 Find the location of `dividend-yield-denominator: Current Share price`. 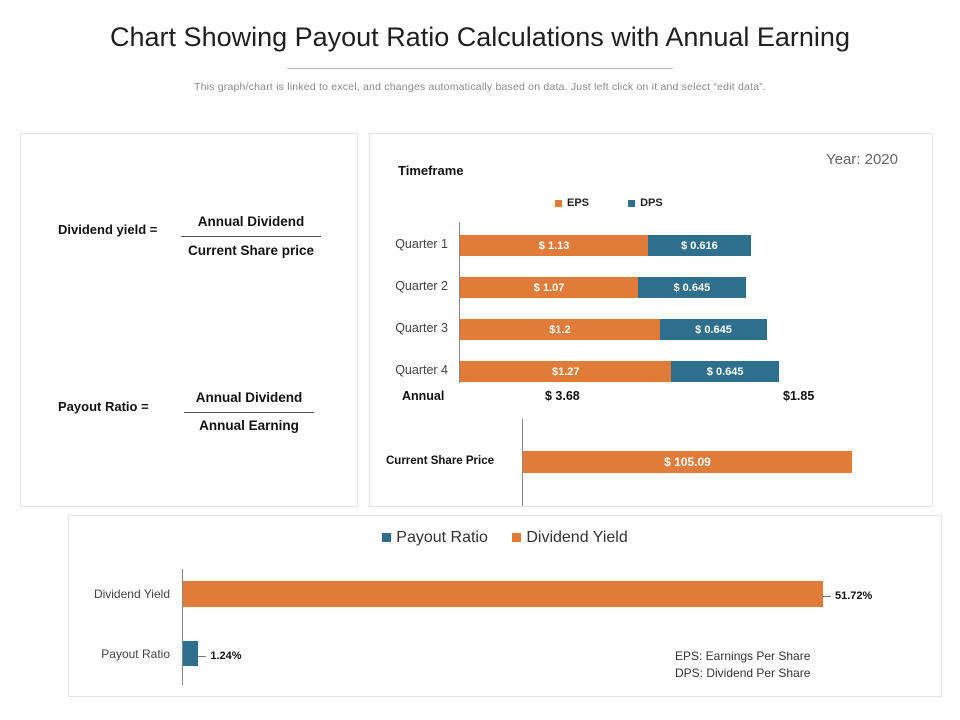

dividend-yield-denominator: Current Share price is located at coordinates (251, 250).